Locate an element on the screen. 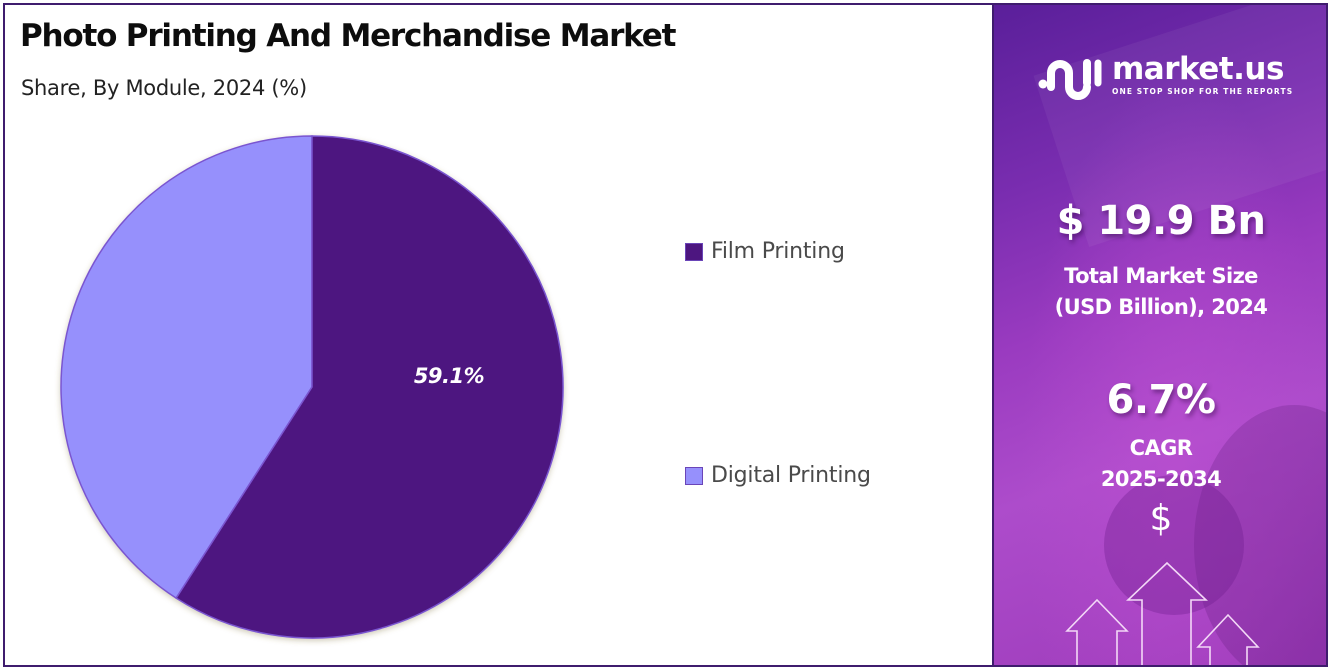  legend-item-film-printing: Film Printing is located at coordinates (765, 251).